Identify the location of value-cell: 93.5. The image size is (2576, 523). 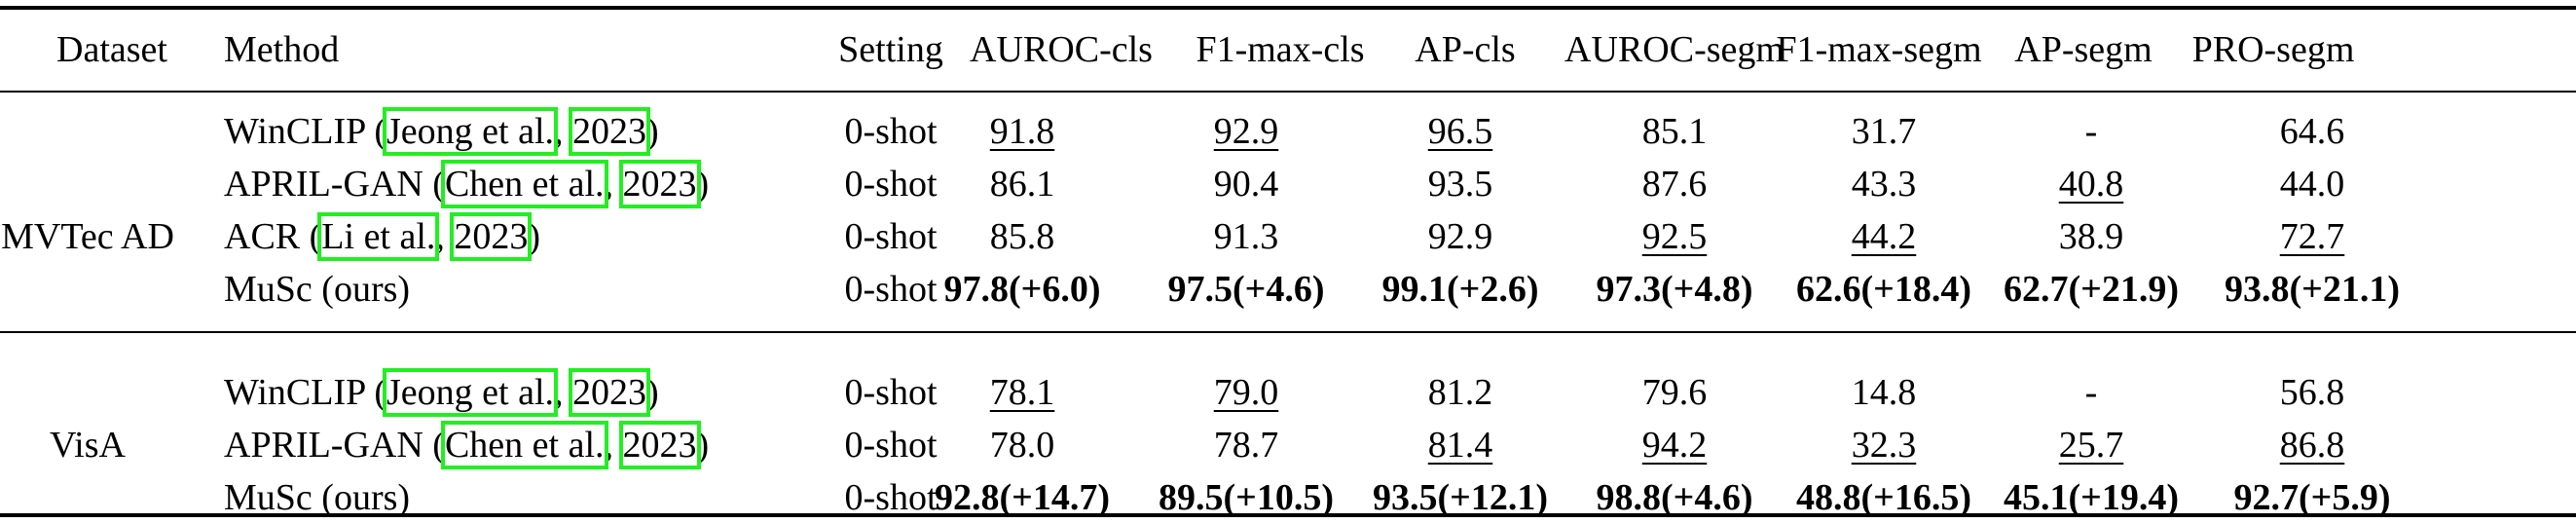
(1460, 184).